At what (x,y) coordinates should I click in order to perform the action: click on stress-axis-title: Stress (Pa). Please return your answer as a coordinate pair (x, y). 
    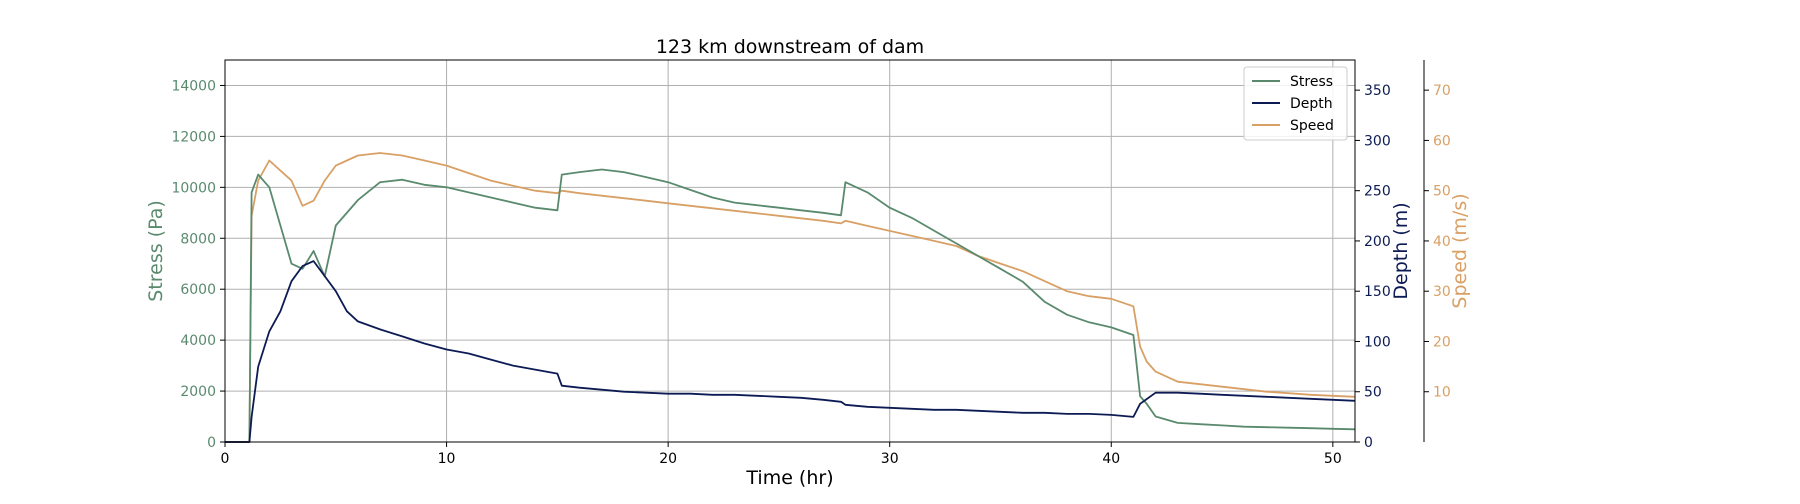
    Looking at the image, I should click on (156, 251).